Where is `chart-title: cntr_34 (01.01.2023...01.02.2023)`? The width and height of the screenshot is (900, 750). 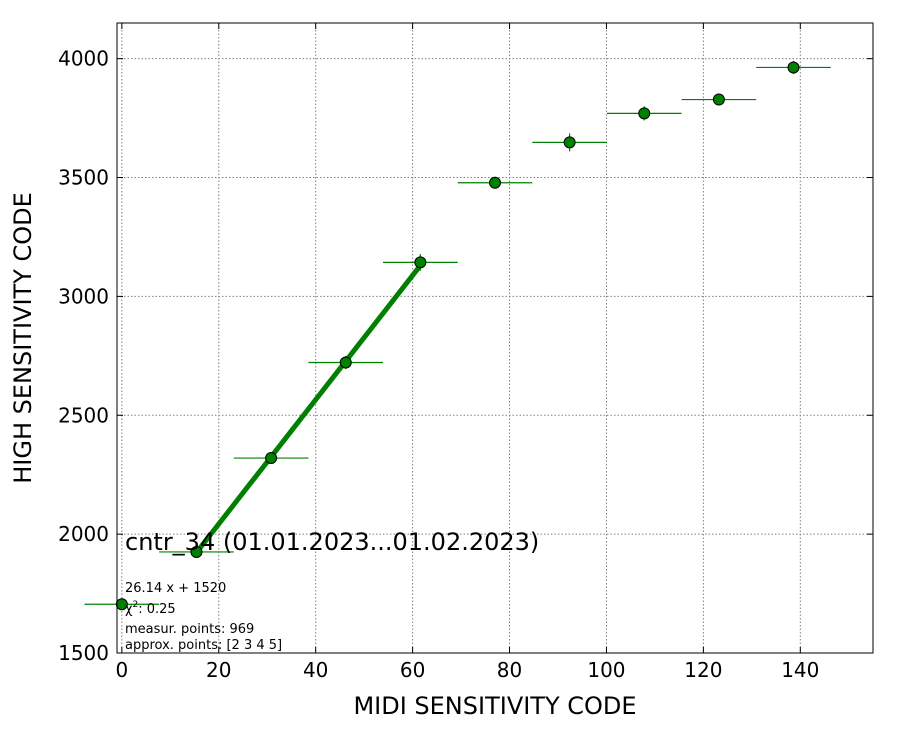 chart-title: cntr_34 (01.01.2023...01.02.2023) is located at coordinates (332, 542).